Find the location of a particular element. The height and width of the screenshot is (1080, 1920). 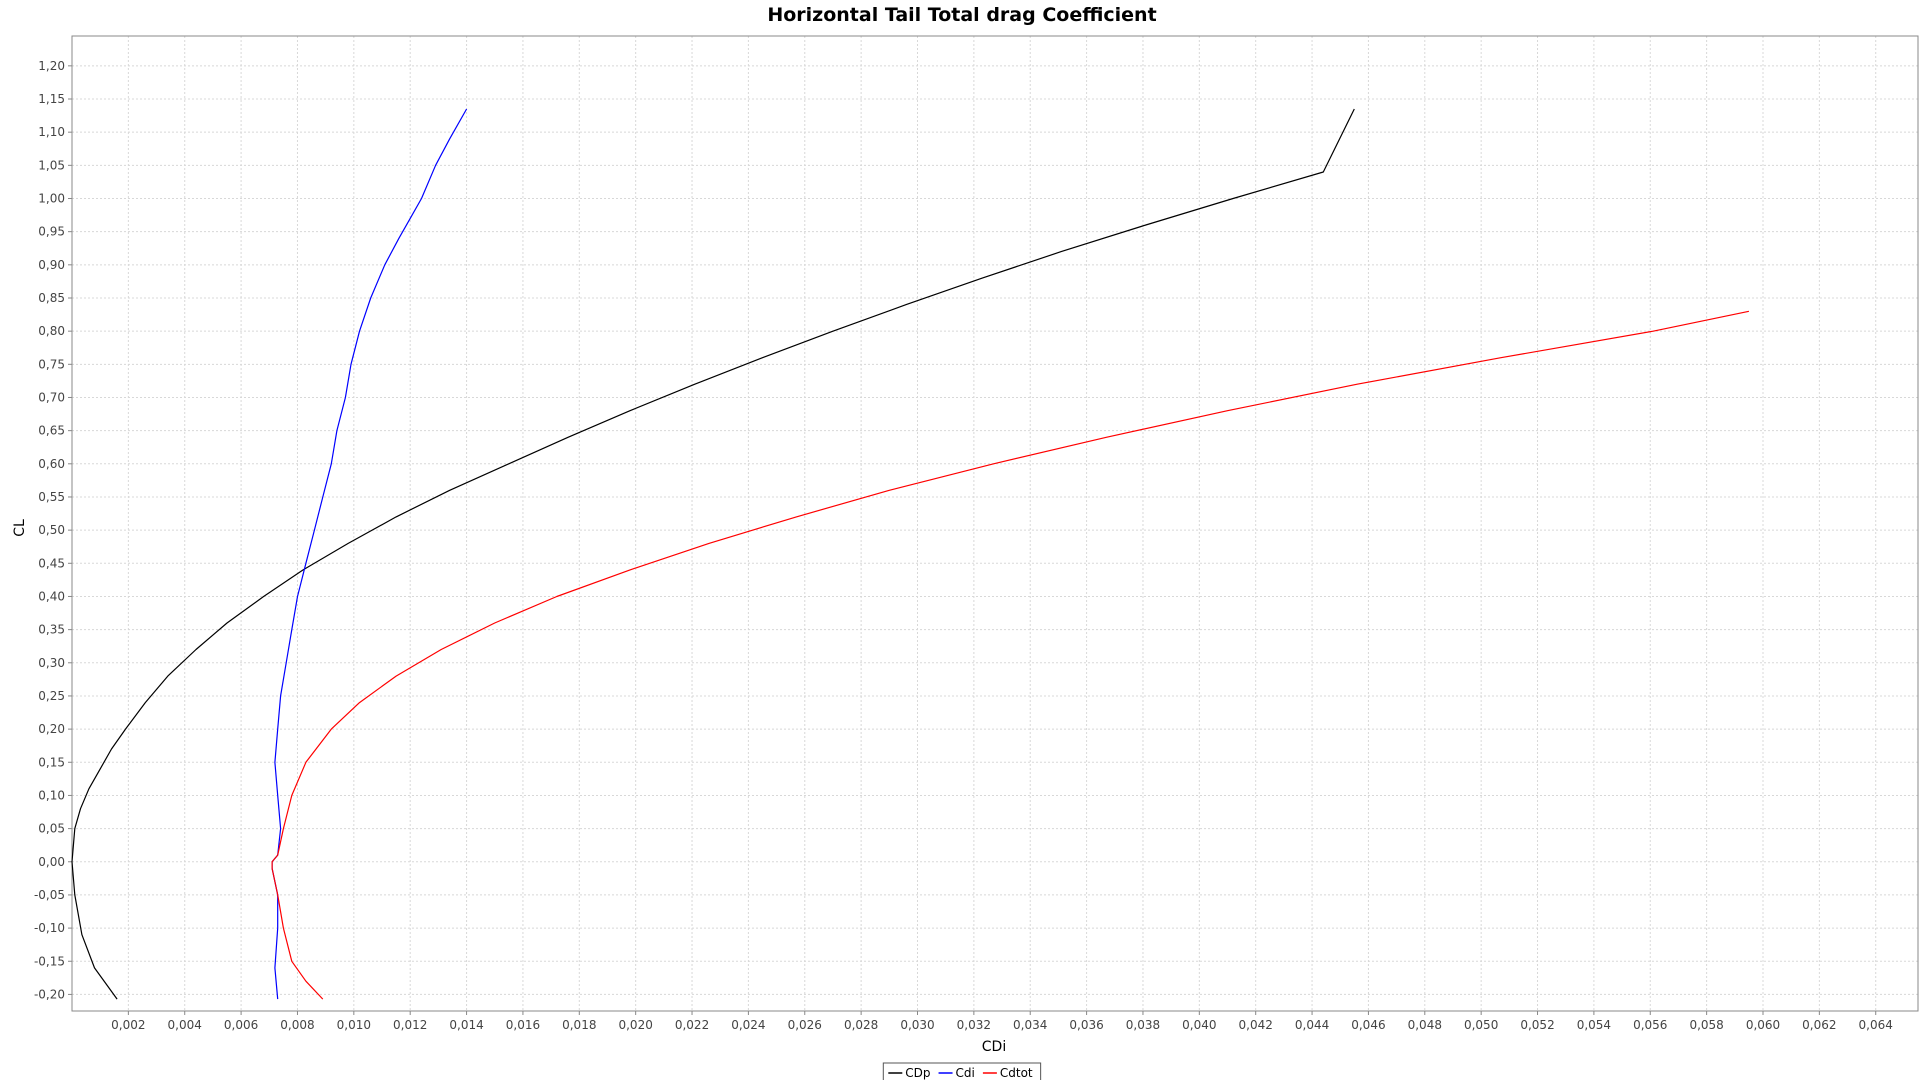

series-line-cdi is located at coordinates (369, 554).